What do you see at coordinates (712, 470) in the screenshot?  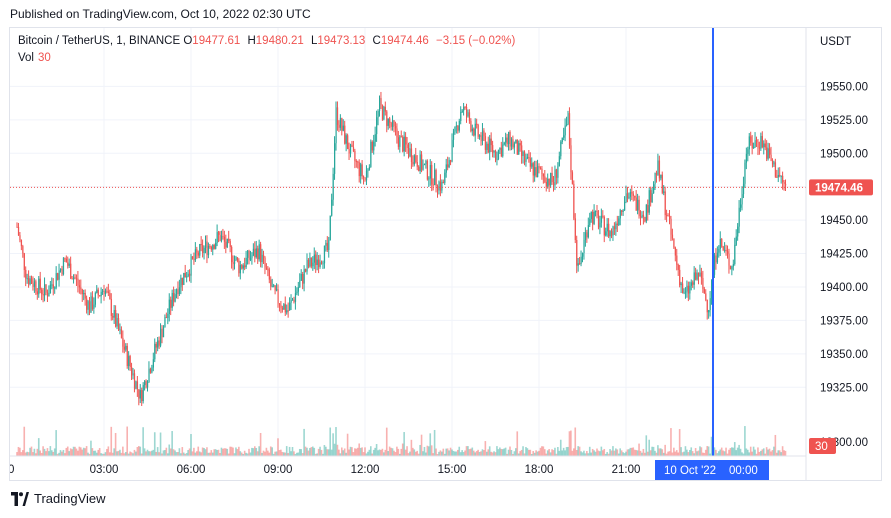 I see `crosshair-time-tag` at bounding box center [712, 470].